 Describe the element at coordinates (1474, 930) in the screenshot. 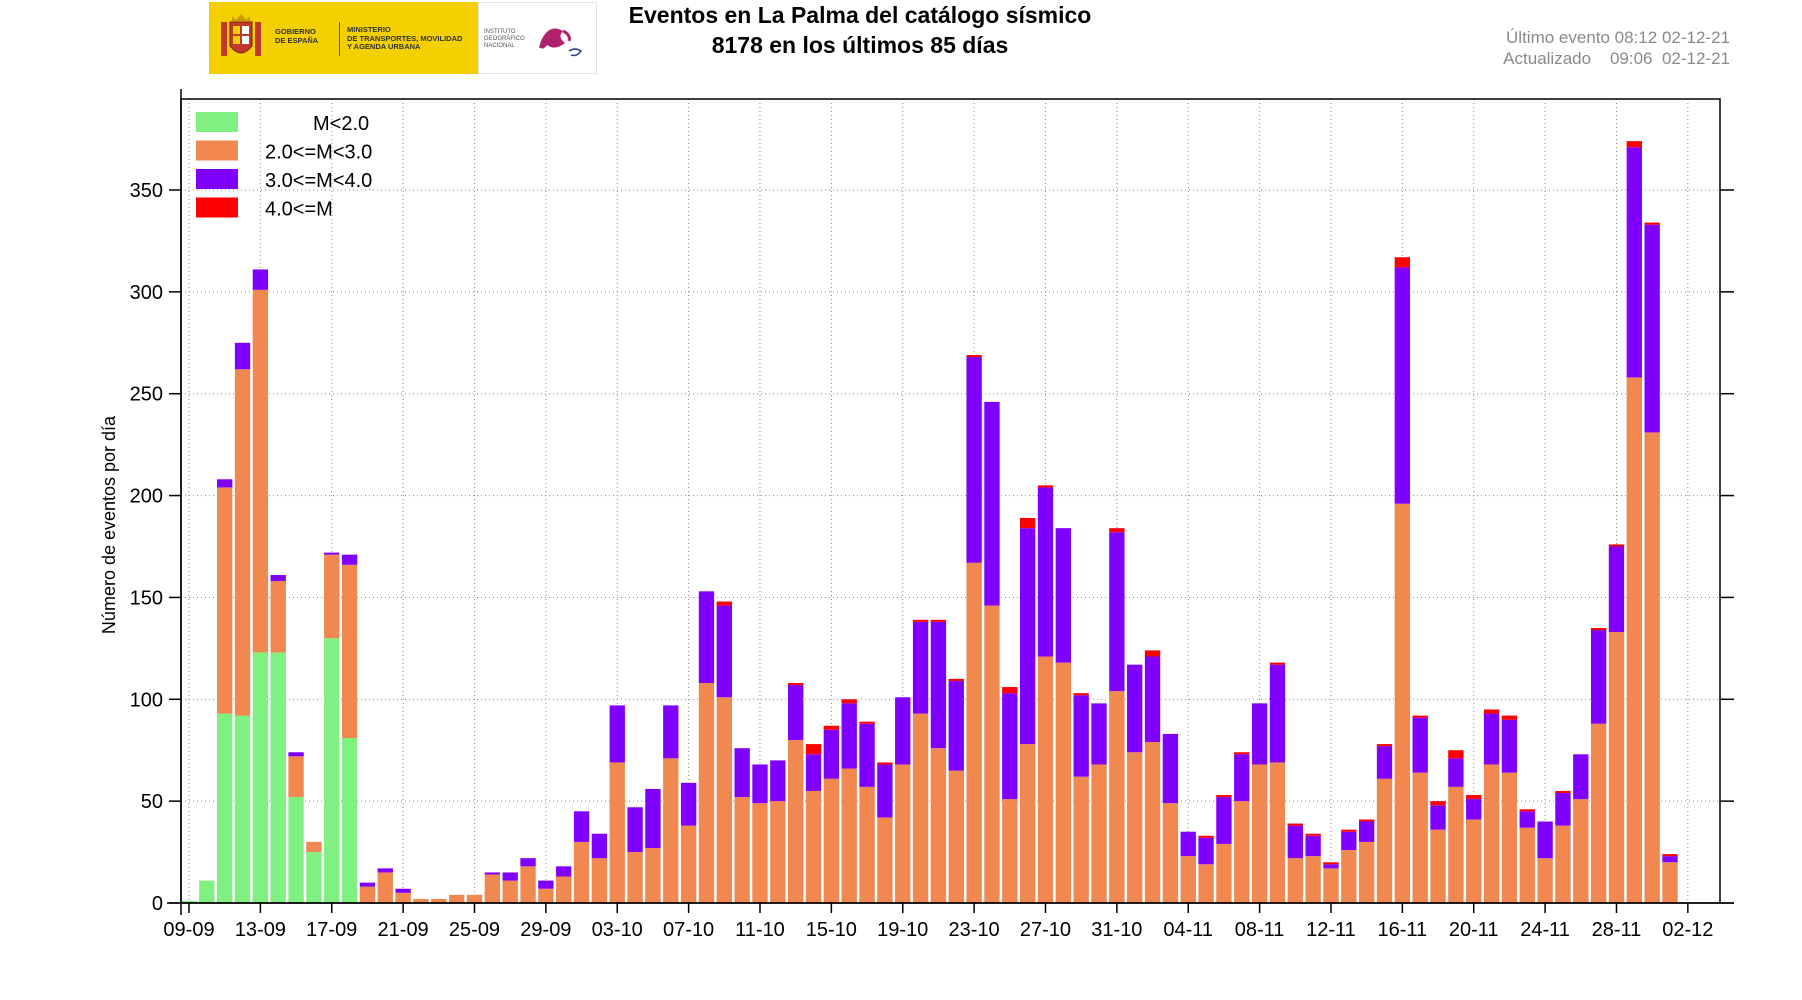

I see `x-tick-label: 20-11` at that location.